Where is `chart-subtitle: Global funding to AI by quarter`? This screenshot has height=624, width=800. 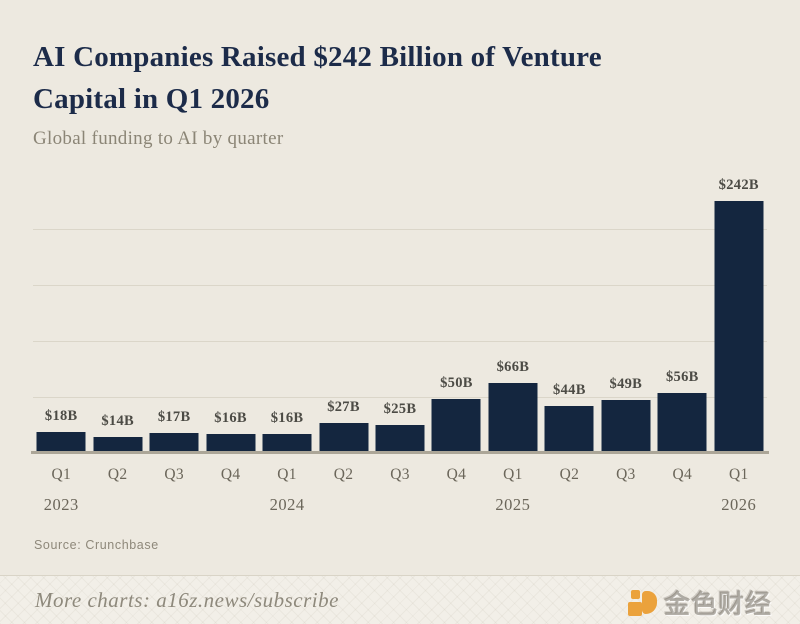 chart-subtitle: Global funding to AI by quarter is located at coordinates (158, 138).